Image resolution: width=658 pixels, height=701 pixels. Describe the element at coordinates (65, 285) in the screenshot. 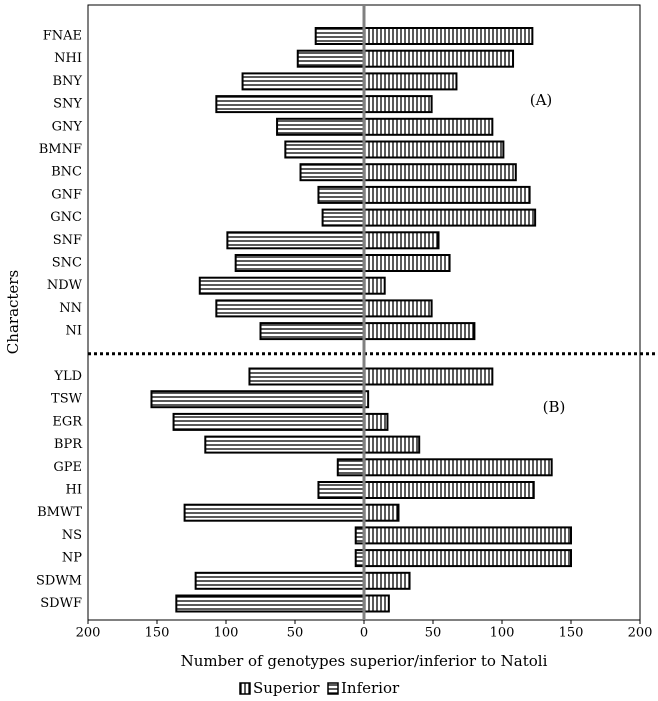

I see `y-tick-label: NDW` at that location.